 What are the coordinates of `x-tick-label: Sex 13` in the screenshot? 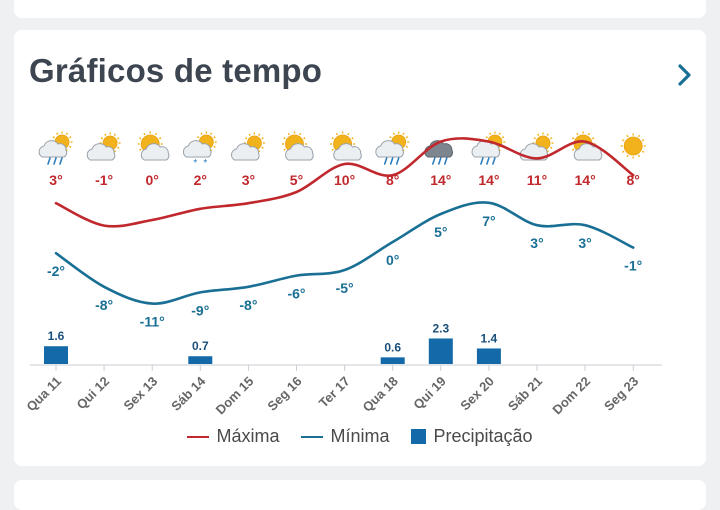 It's located at (141, 394).